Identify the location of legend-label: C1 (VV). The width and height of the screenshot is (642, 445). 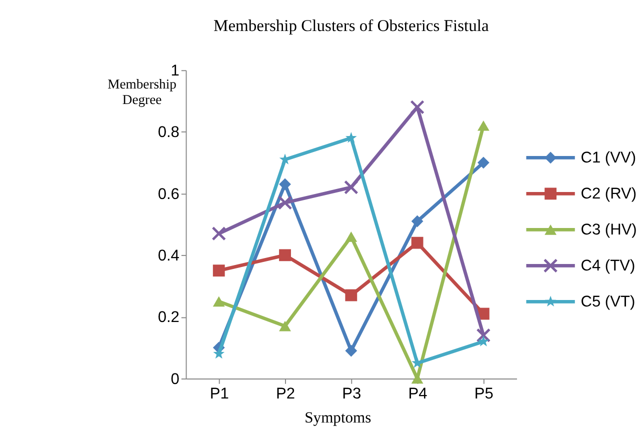
(608, 158).